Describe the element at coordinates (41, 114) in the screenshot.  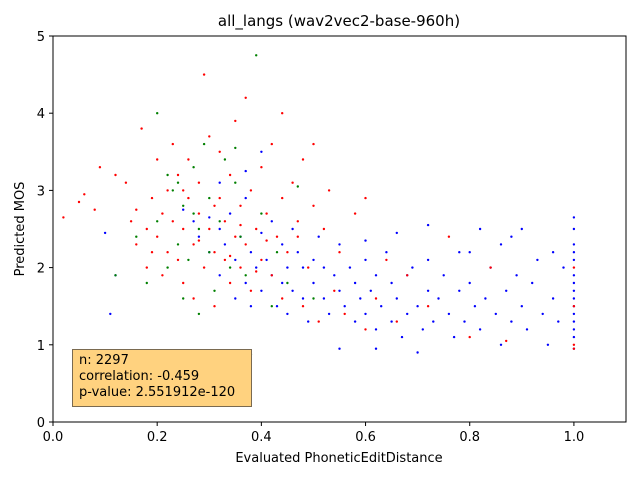
I see `y-tick-label: 4` at that location.